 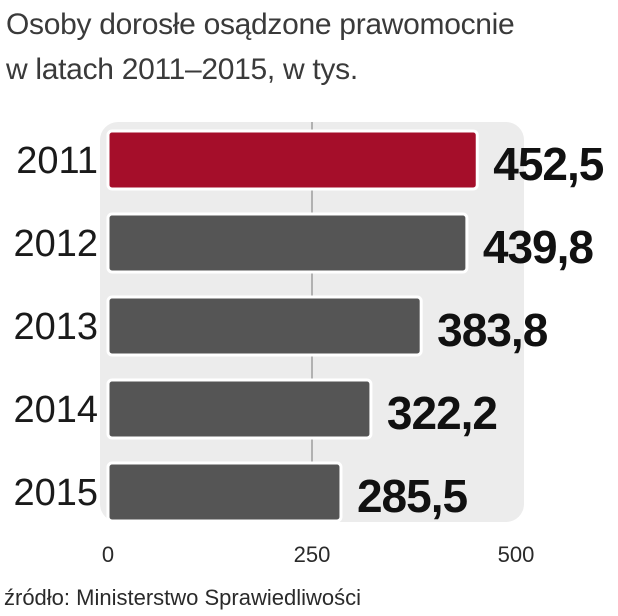 What do you see at coordinates (55, 327) in the screenshot?
I see `category-label-2013: 2013` at bounding box center [55, 327].